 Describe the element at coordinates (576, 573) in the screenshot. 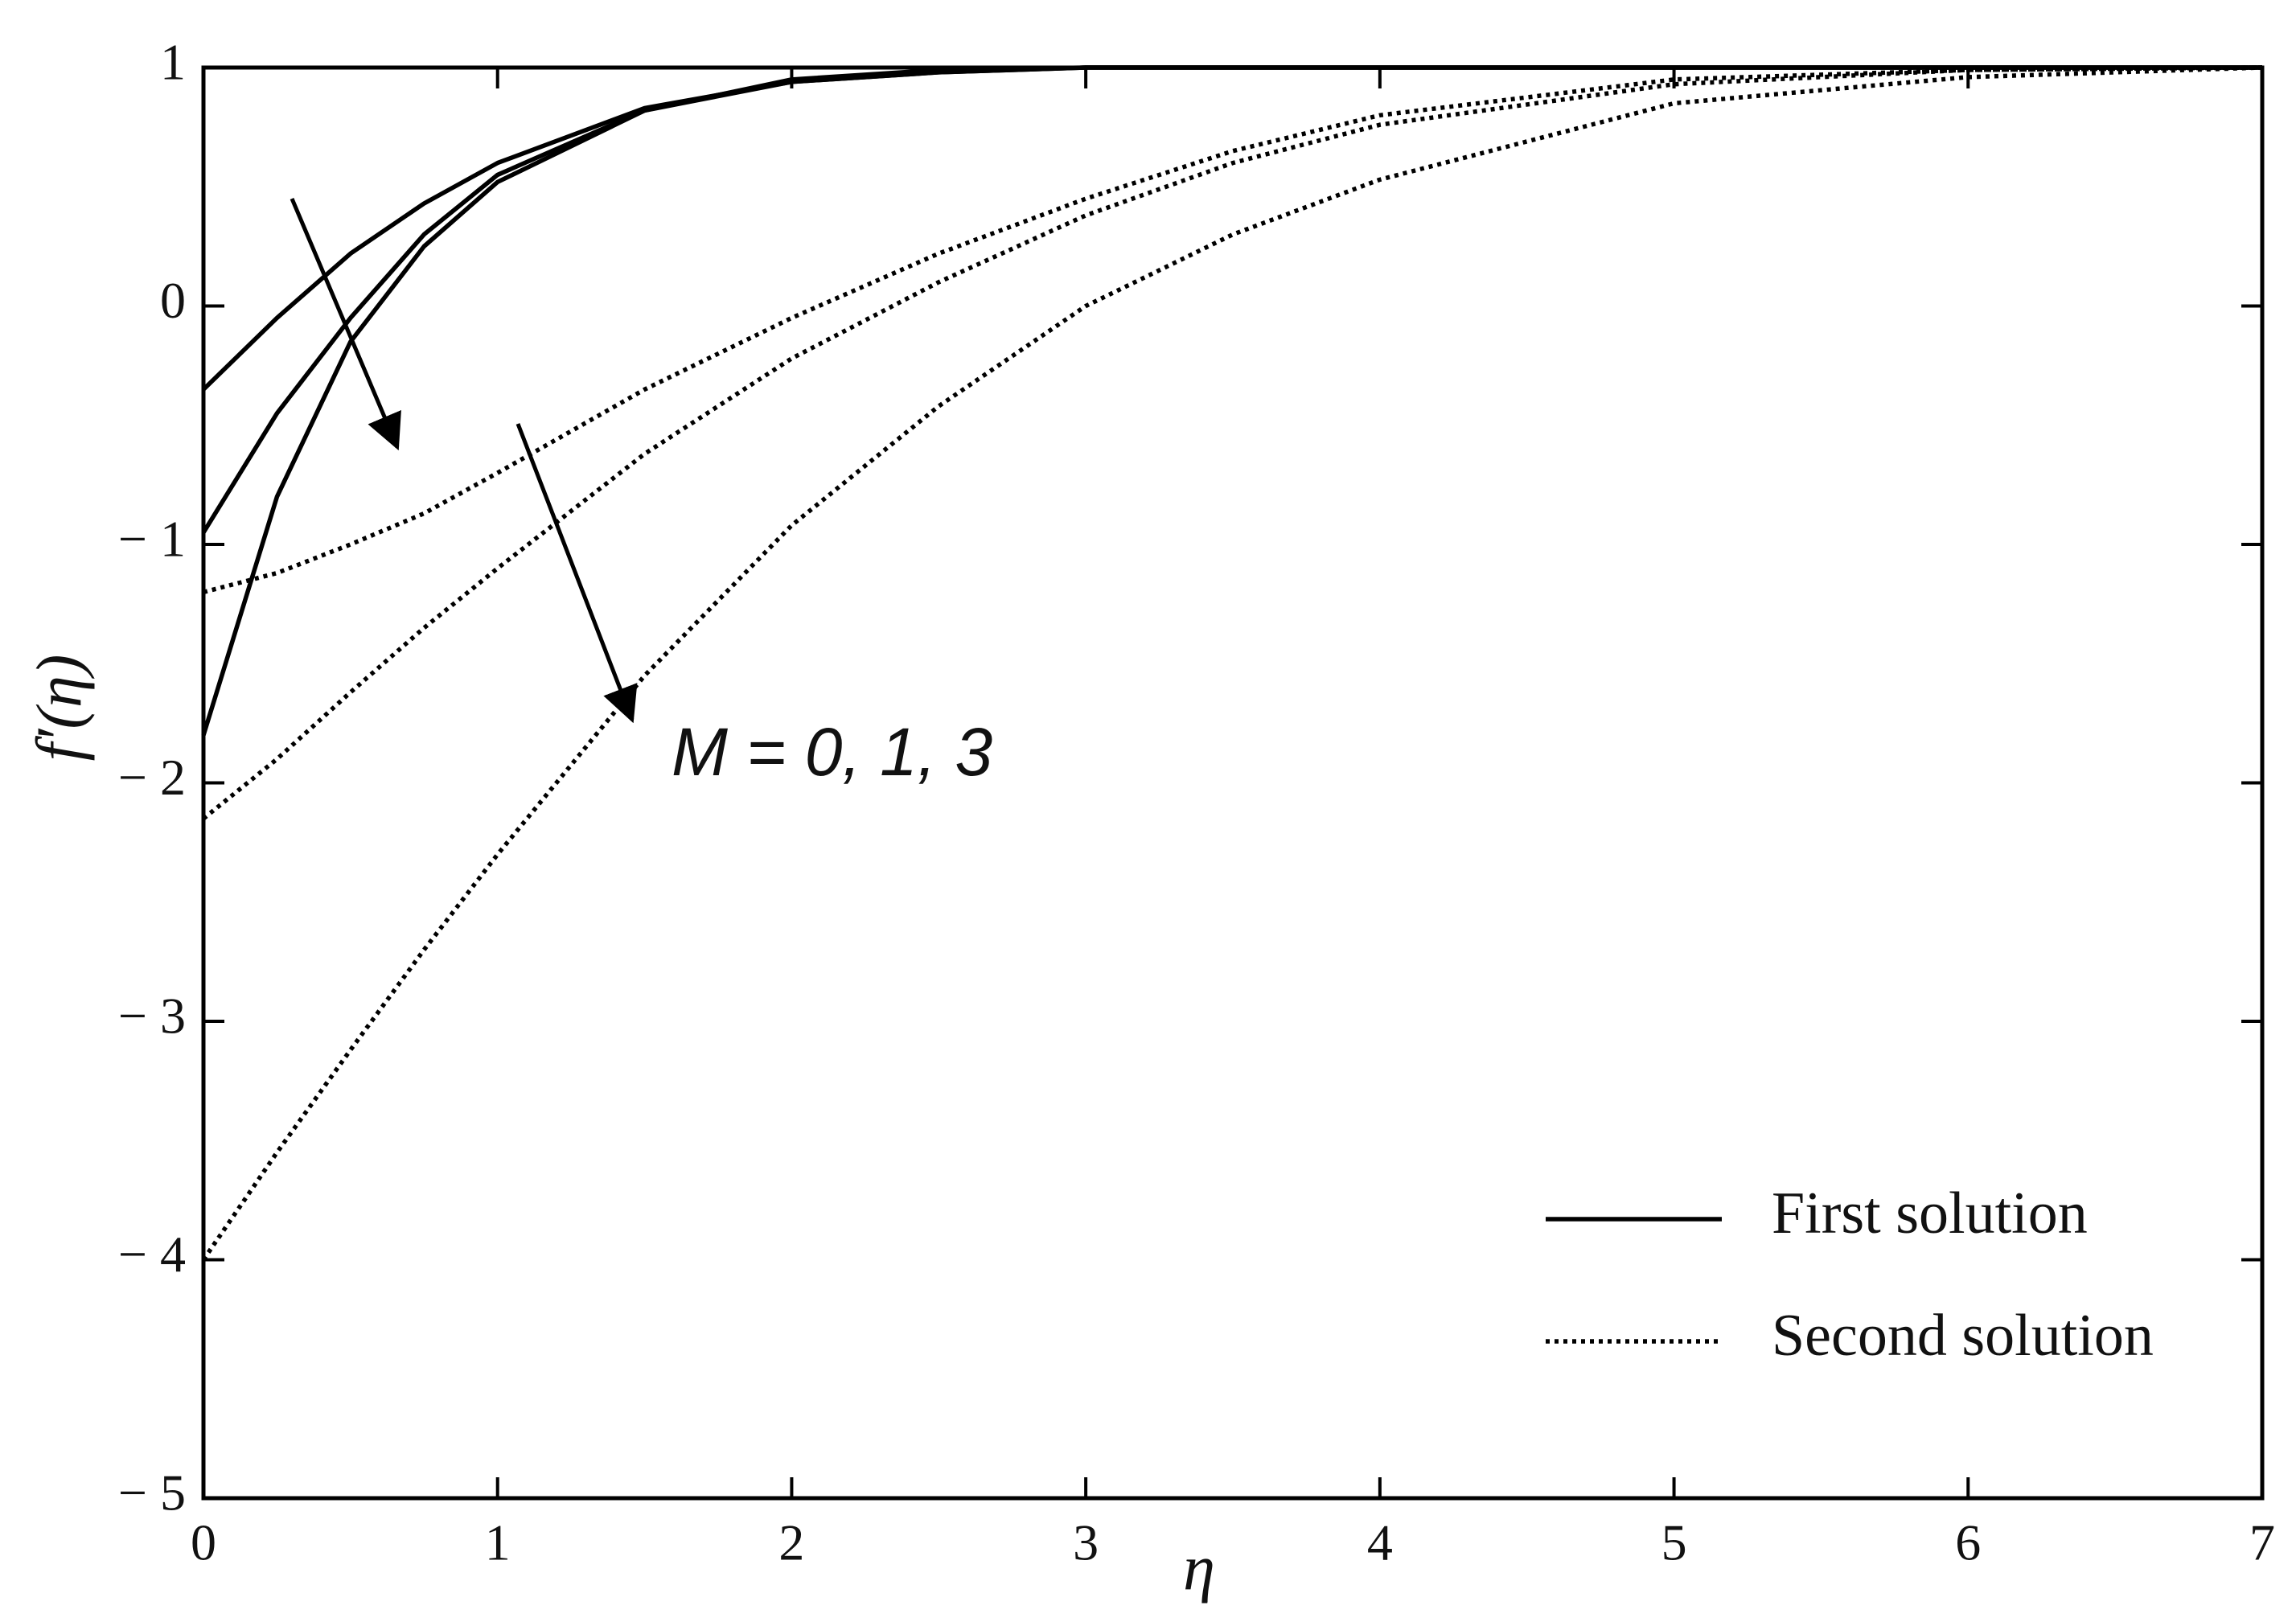

I see `arrow` at that location.